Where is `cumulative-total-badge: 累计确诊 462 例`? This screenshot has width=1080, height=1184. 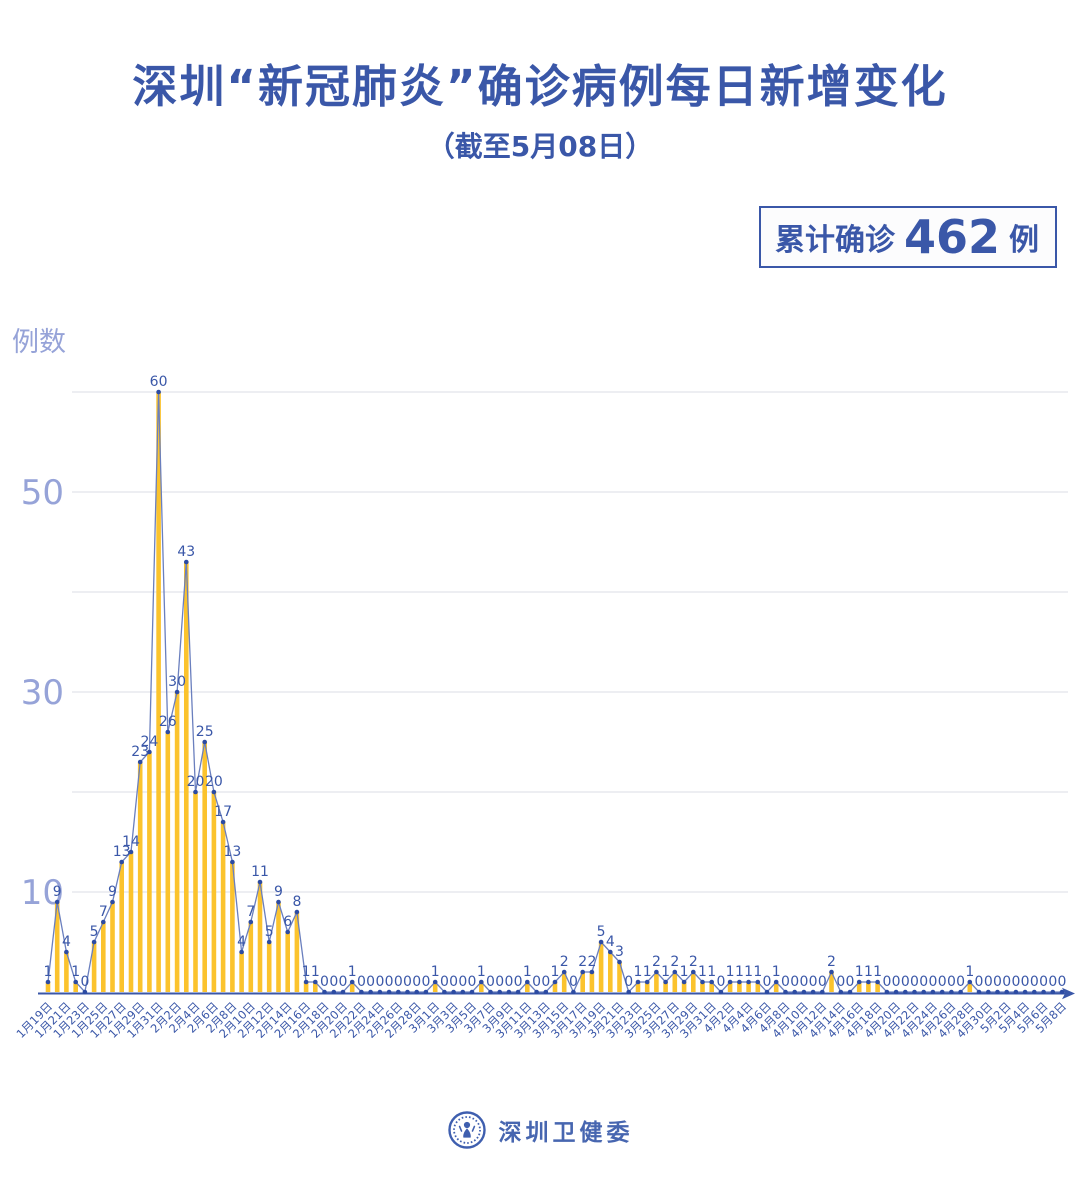 cumulative-total-badge: 累计确诊 462 例 is located at coordinates (907, 237).